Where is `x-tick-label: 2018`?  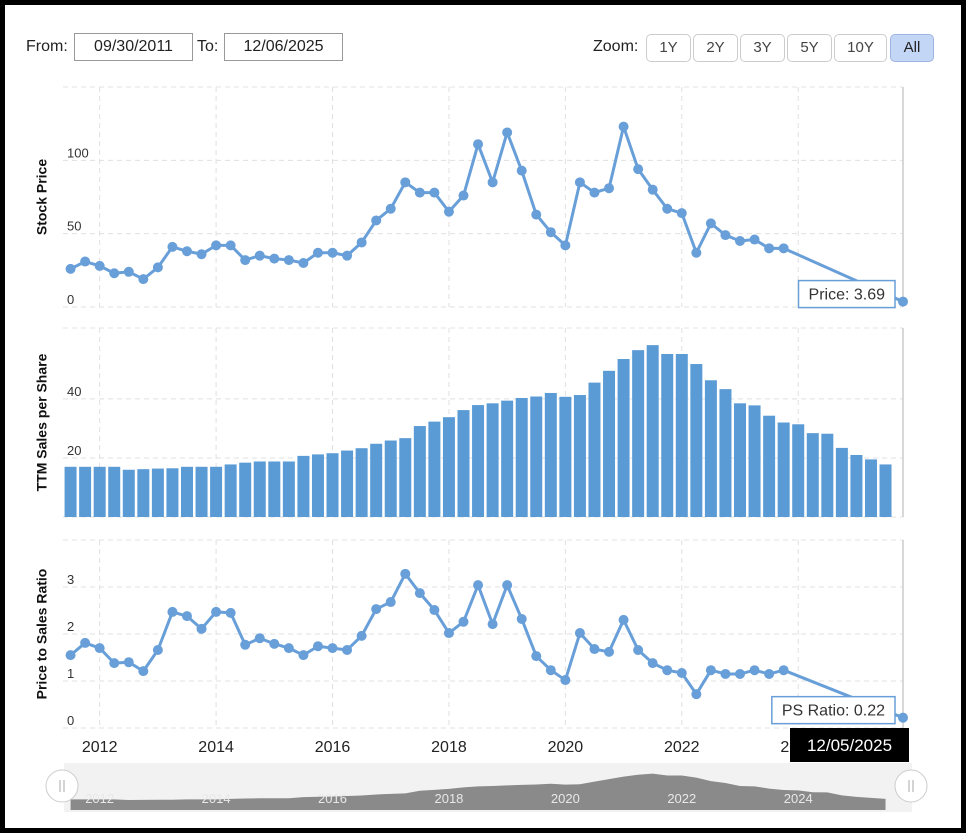
x-tick-label: 2018 is located at coordinates (449, 747).